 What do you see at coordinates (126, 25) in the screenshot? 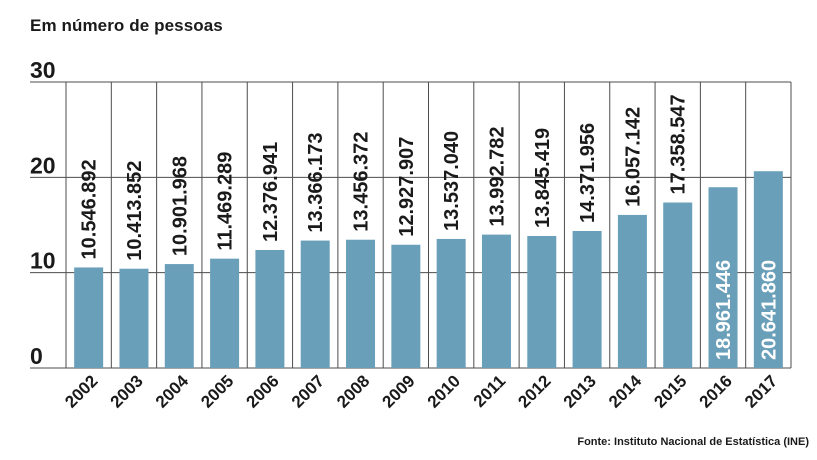
I see `chart-subtitle: Em número de pessoas` at bounding box center [126, 25].